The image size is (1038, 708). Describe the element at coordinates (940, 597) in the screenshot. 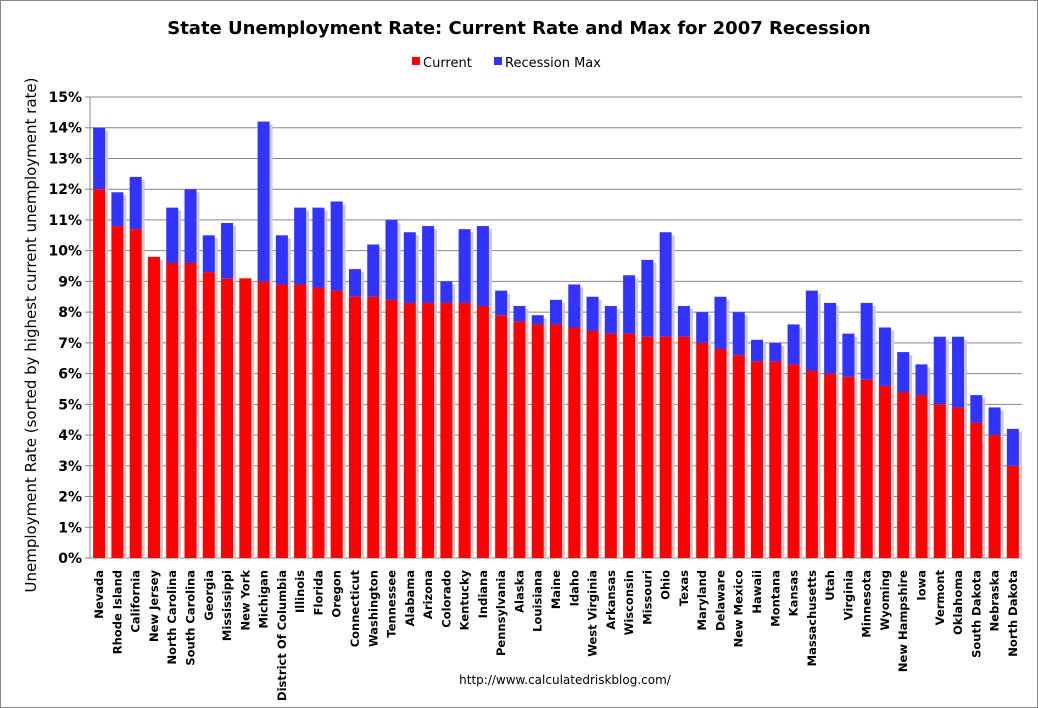

I see `x-tick-label: Vermont` at that location.